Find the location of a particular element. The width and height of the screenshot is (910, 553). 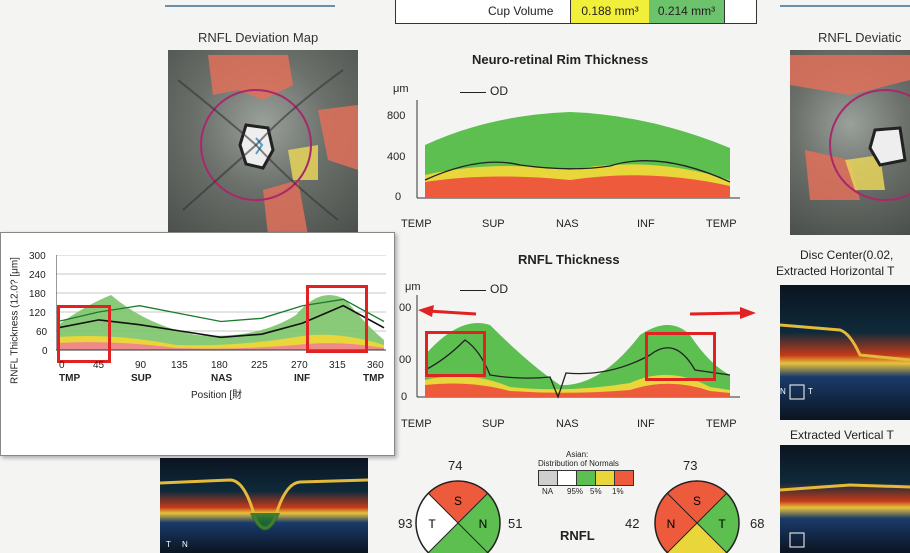

normals-legend-swatches is located at coordinates (586, 478).